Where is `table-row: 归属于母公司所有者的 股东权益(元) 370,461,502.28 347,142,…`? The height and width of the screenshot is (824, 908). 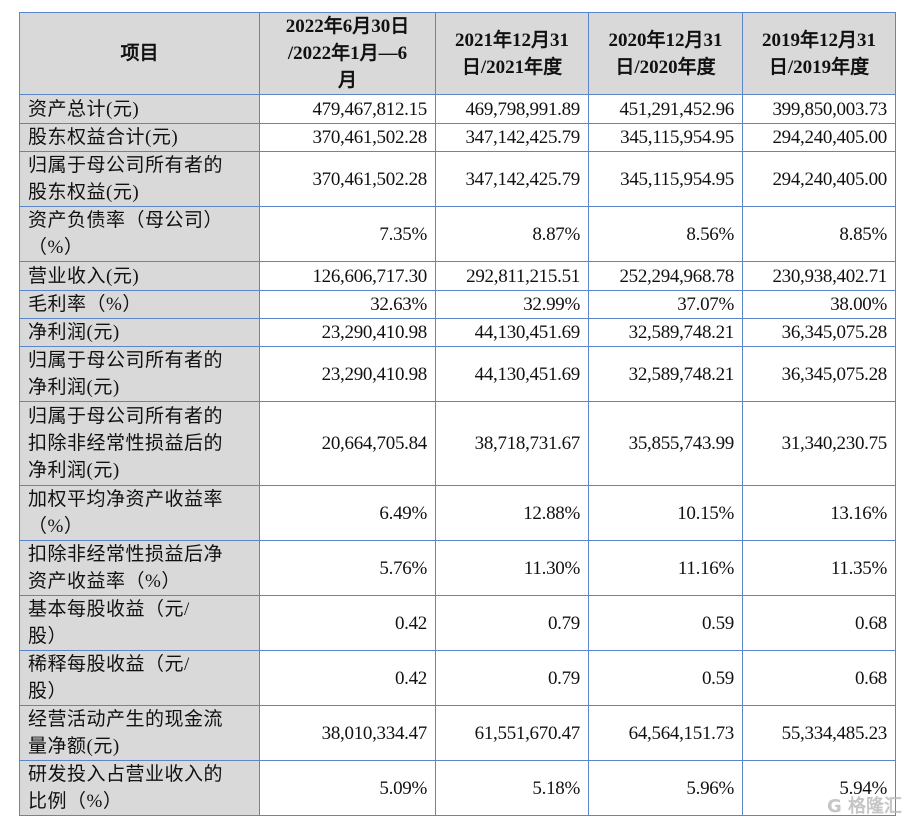 table-row: 归属于母公司所有者的 股东权益(元) 370,461,502.28 347,142,… is located at coordinates (457, 179).